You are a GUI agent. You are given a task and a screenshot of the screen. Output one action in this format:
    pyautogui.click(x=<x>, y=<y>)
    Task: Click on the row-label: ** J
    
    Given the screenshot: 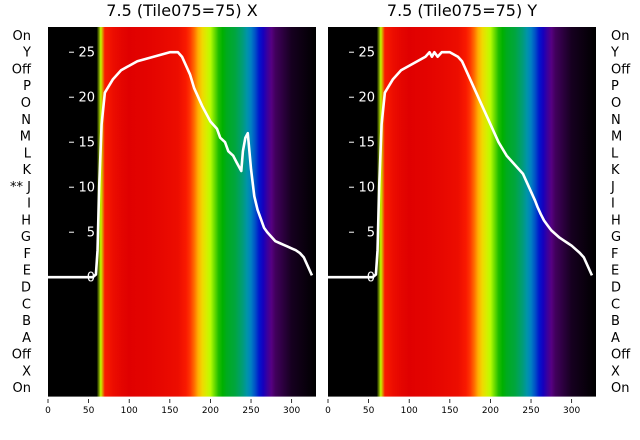 What is the action you would take?
    pyautogui.click(x=20, y=187)
    